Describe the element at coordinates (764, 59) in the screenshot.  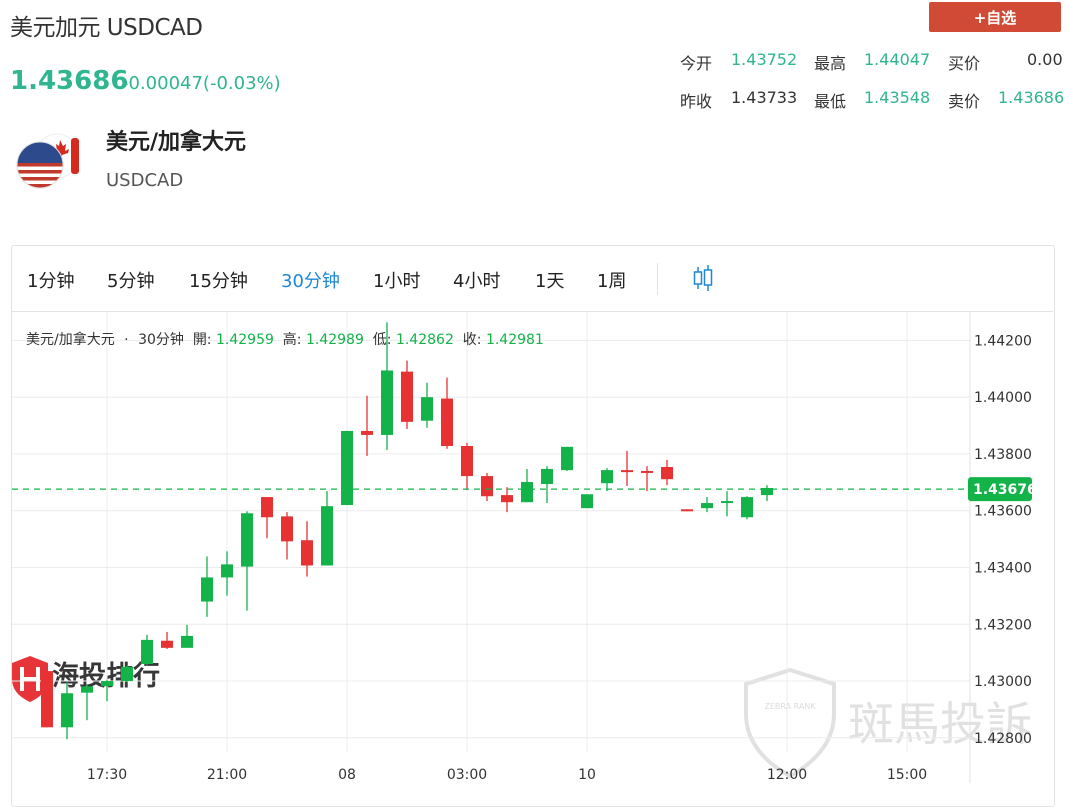
I see `stat-value-open: 1.43752` at that location.